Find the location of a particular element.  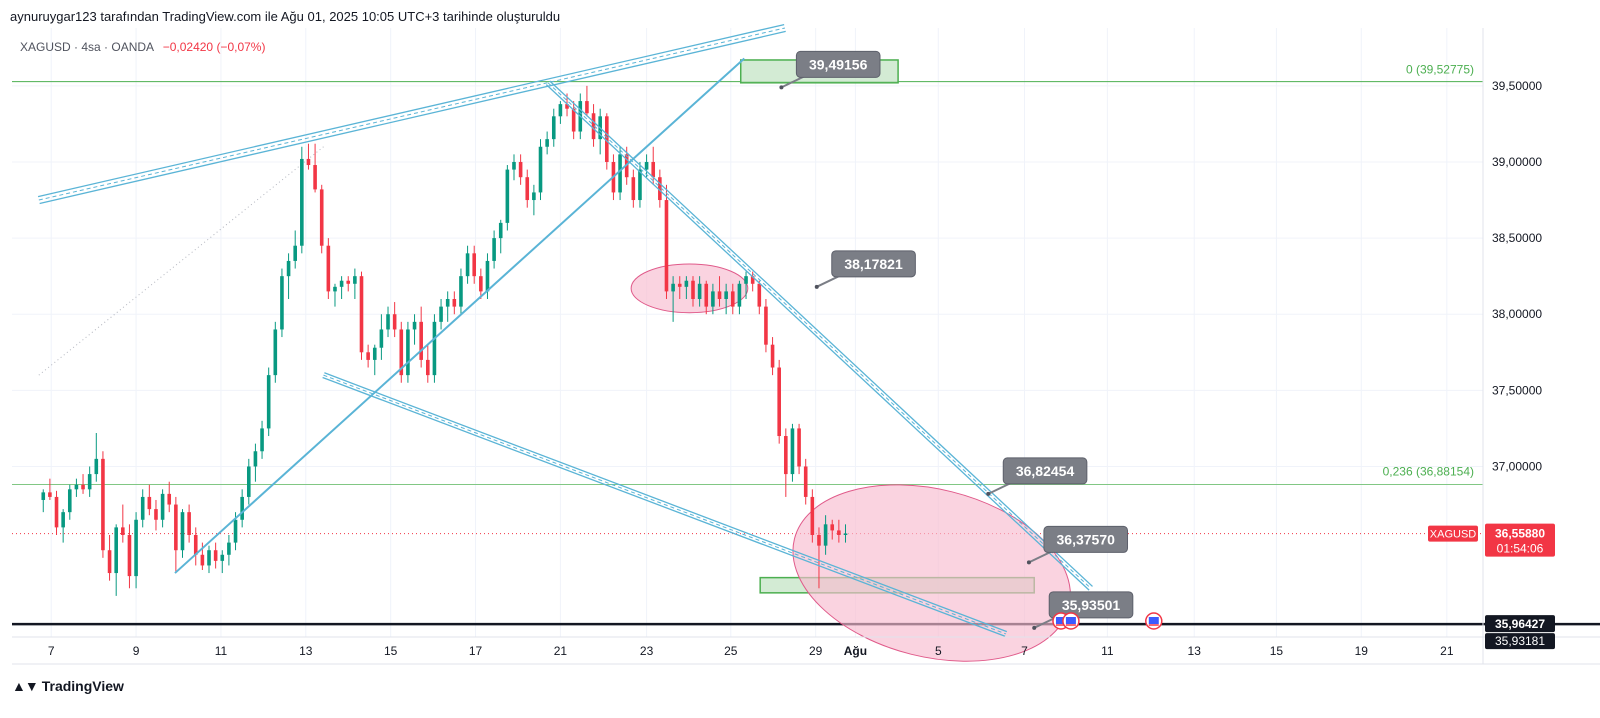

x-tick-label: 15 is located at coordinates (391, 651).